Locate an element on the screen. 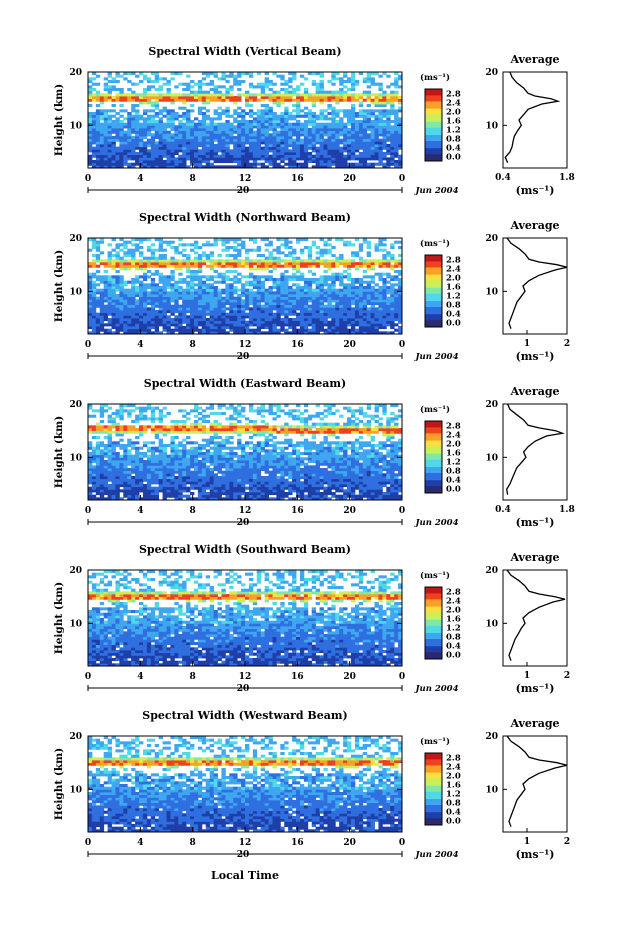 The width and height of the screenshot is (622, 929). x-tick-label: 0 is located at coordinates (88, 345).